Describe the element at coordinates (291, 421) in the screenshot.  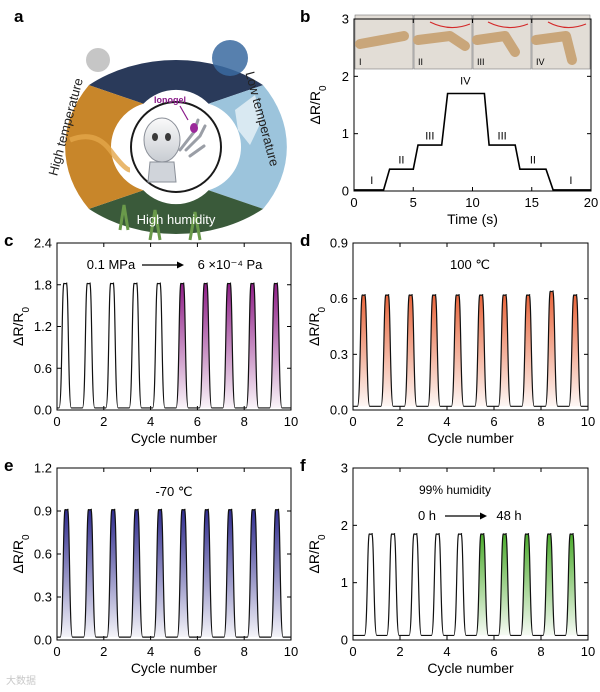
I see `x-tick-label-c-5: 10` at that location.